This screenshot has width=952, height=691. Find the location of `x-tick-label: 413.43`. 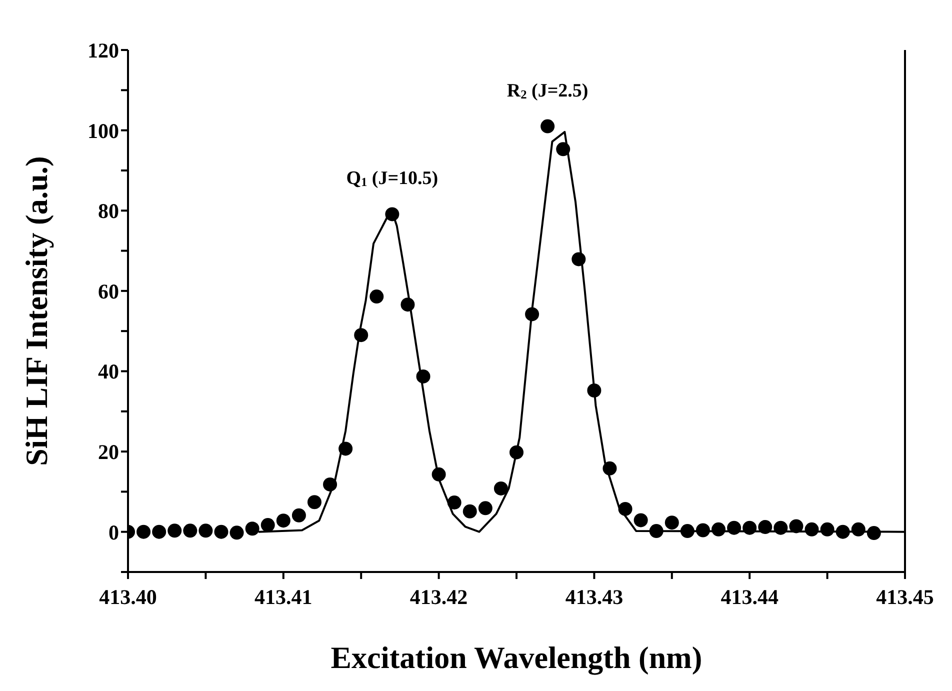

x-tick-label: 413.43 is located at coordinates (594, 596).